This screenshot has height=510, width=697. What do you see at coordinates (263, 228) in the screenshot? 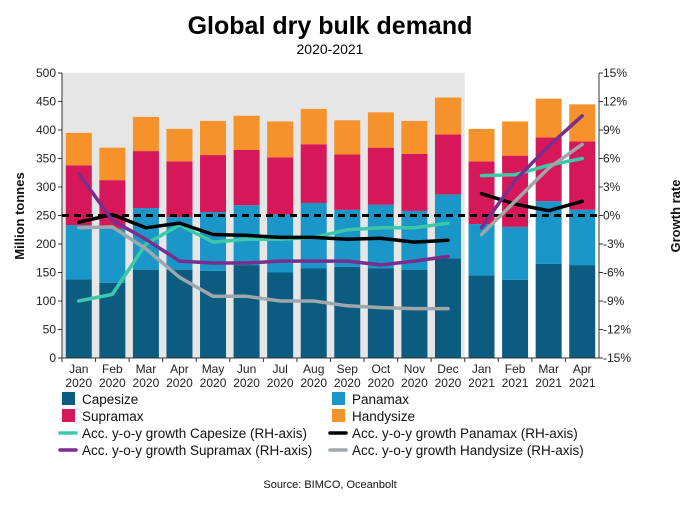
I see `line-panamax-growth` at bounding box center [263, 228].